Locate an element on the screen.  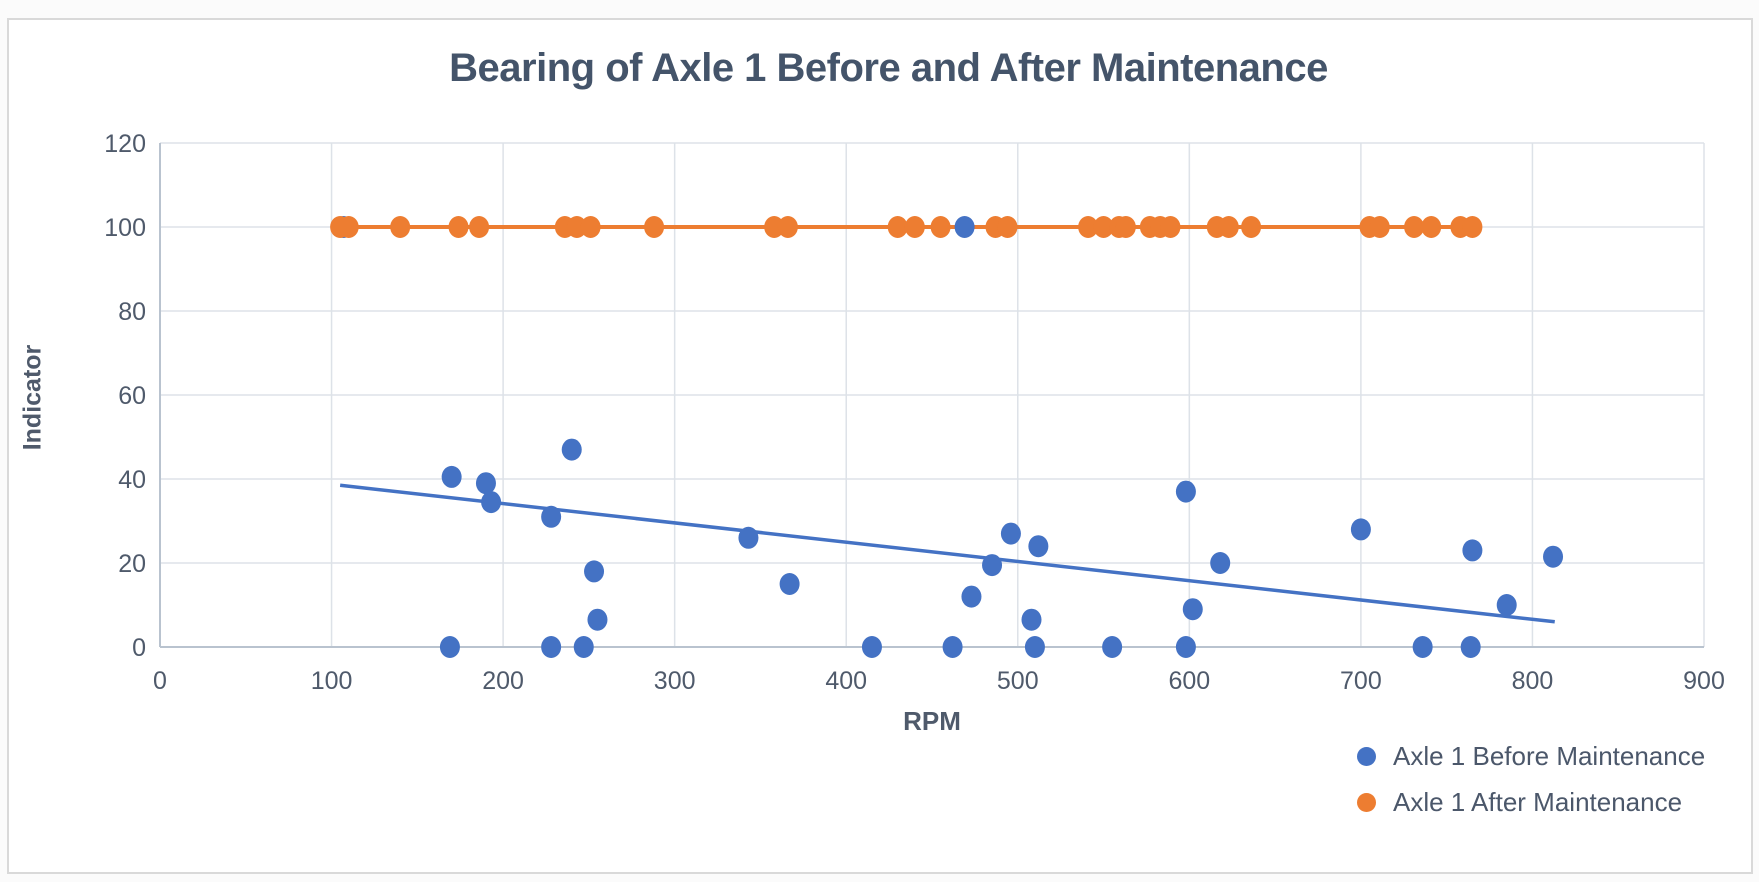
x-tick-label: 400 is located at coordinates (846, 681).